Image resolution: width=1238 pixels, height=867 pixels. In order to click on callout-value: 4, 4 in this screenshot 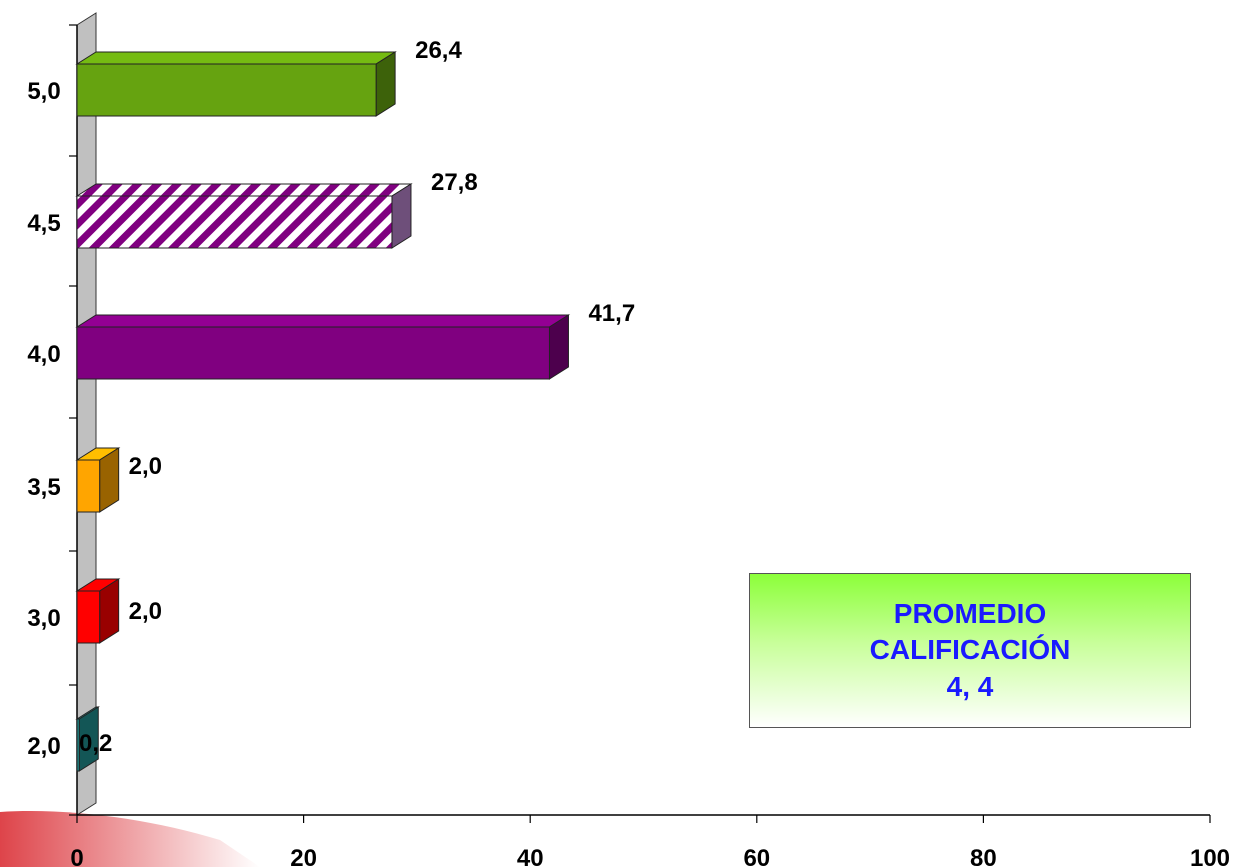, I will do `click(970, 686)`.